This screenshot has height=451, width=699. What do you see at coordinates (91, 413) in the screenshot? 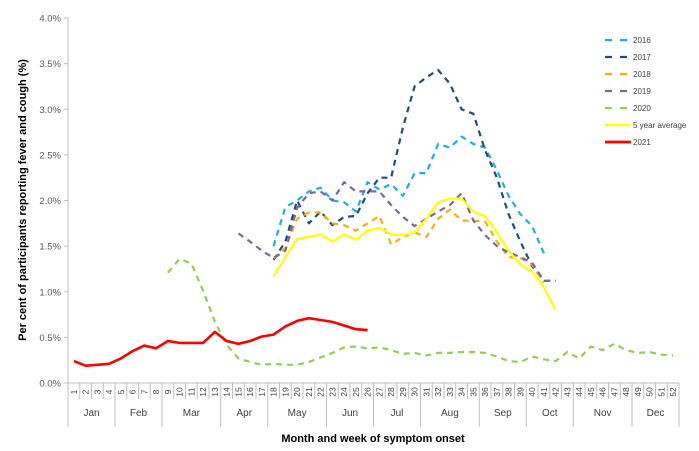
I see `month-label-jan: Jan` at bounding box center [91, 413].